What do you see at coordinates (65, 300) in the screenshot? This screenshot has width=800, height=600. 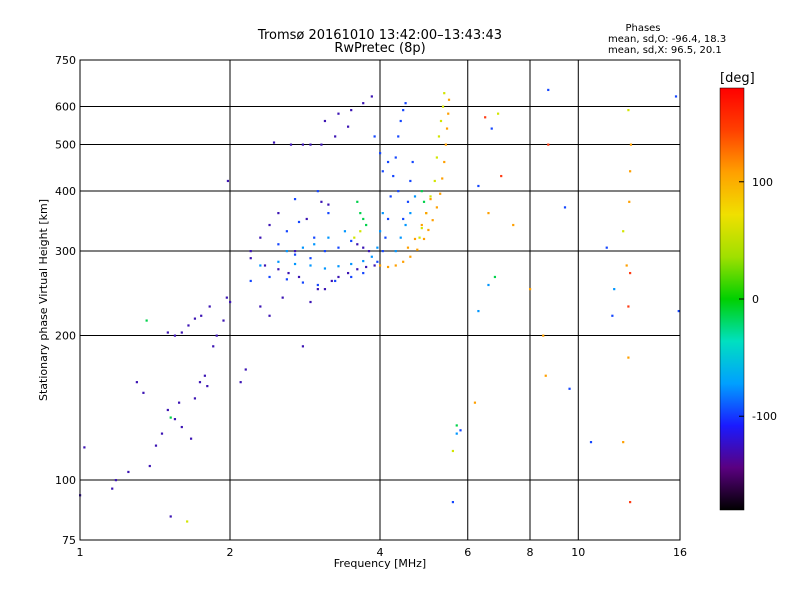 I see `y-axis-ticks: 75 100 200 300 400 500 600 750` at bounding box center [65, 300].